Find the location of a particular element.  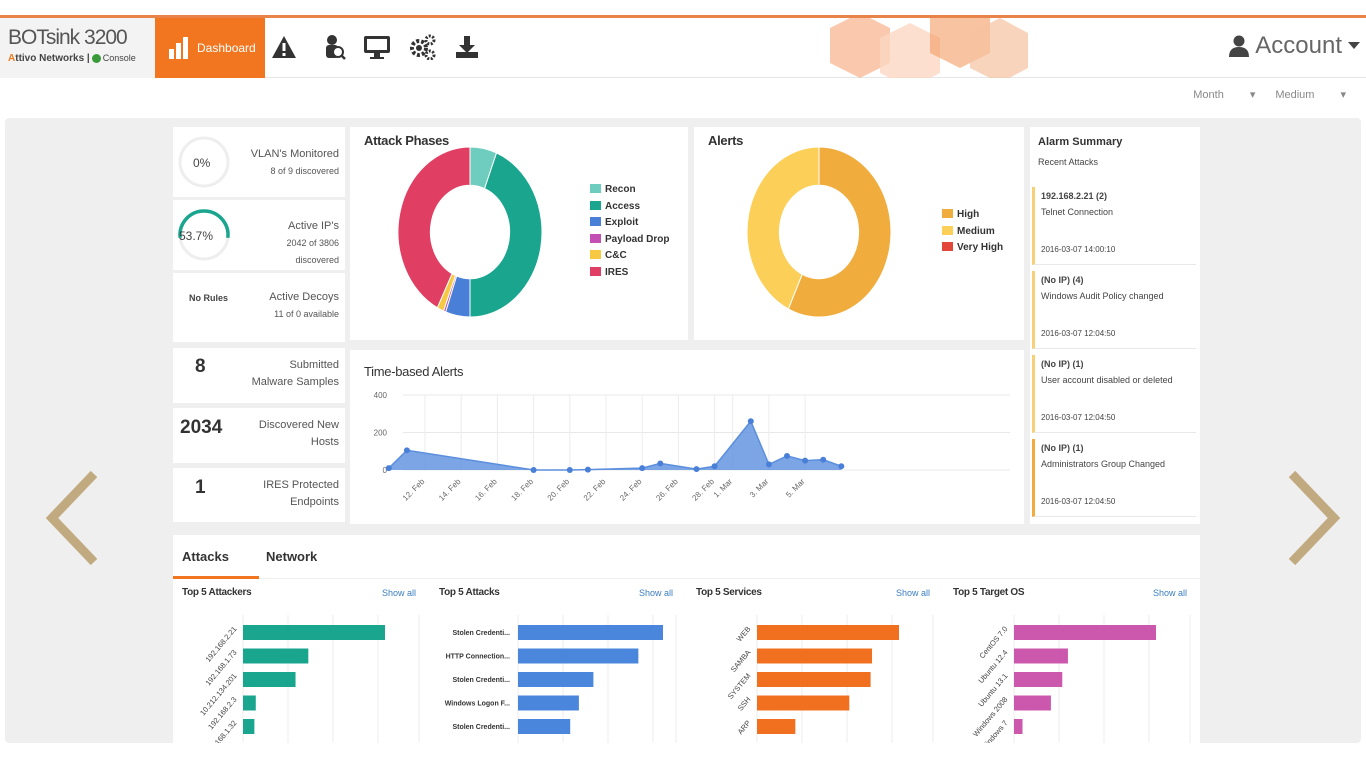

decoy-icon is located at coordinates (334, 47).